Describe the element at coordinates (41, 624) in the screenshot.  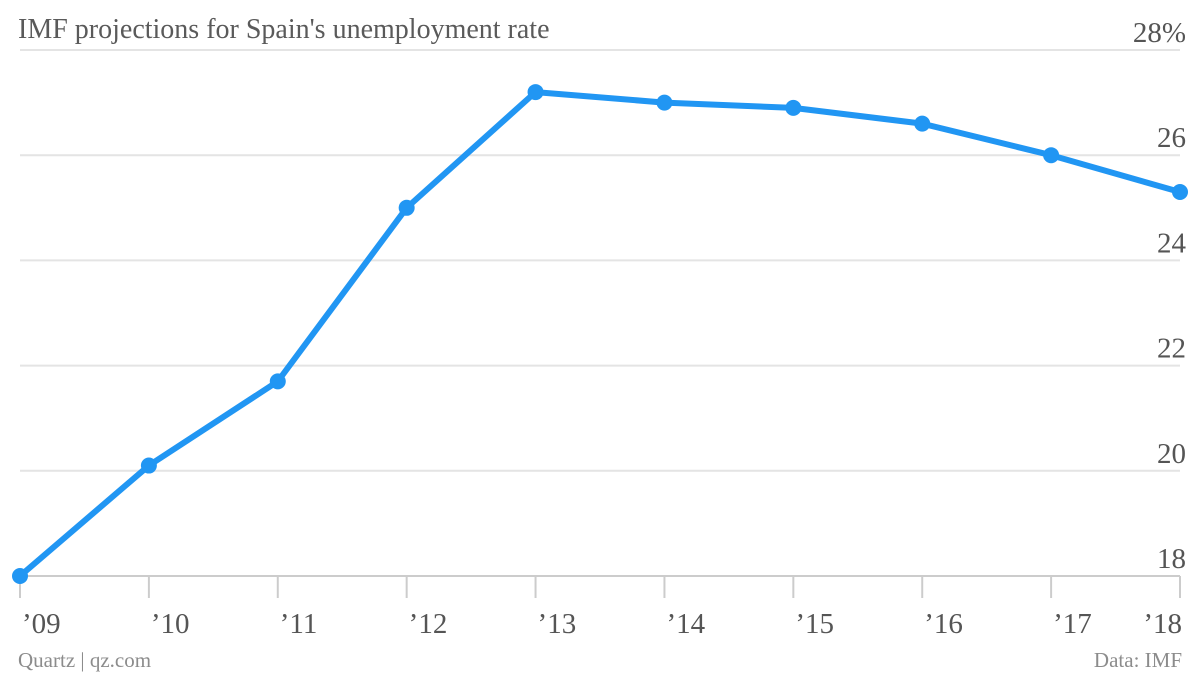
I see `x-tick-label: ’09` at that location.